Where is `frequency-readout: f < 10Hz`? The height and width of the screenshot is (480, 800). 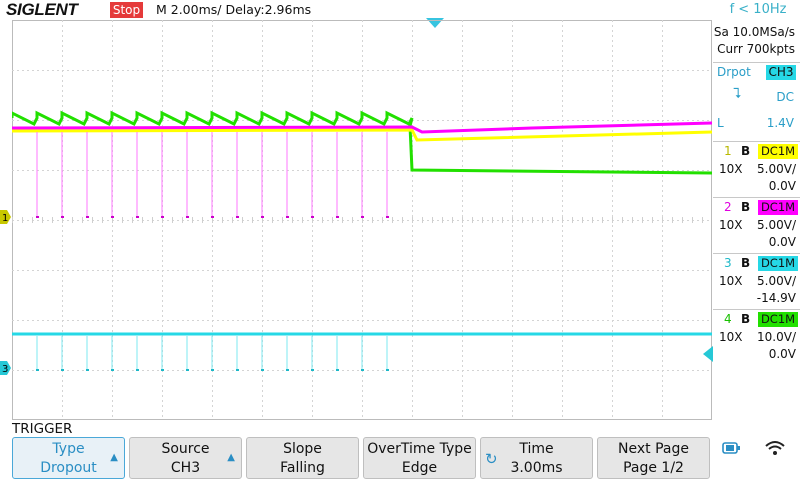
frequency-readout: f < 10Hz is located at coordinates (758, 10).